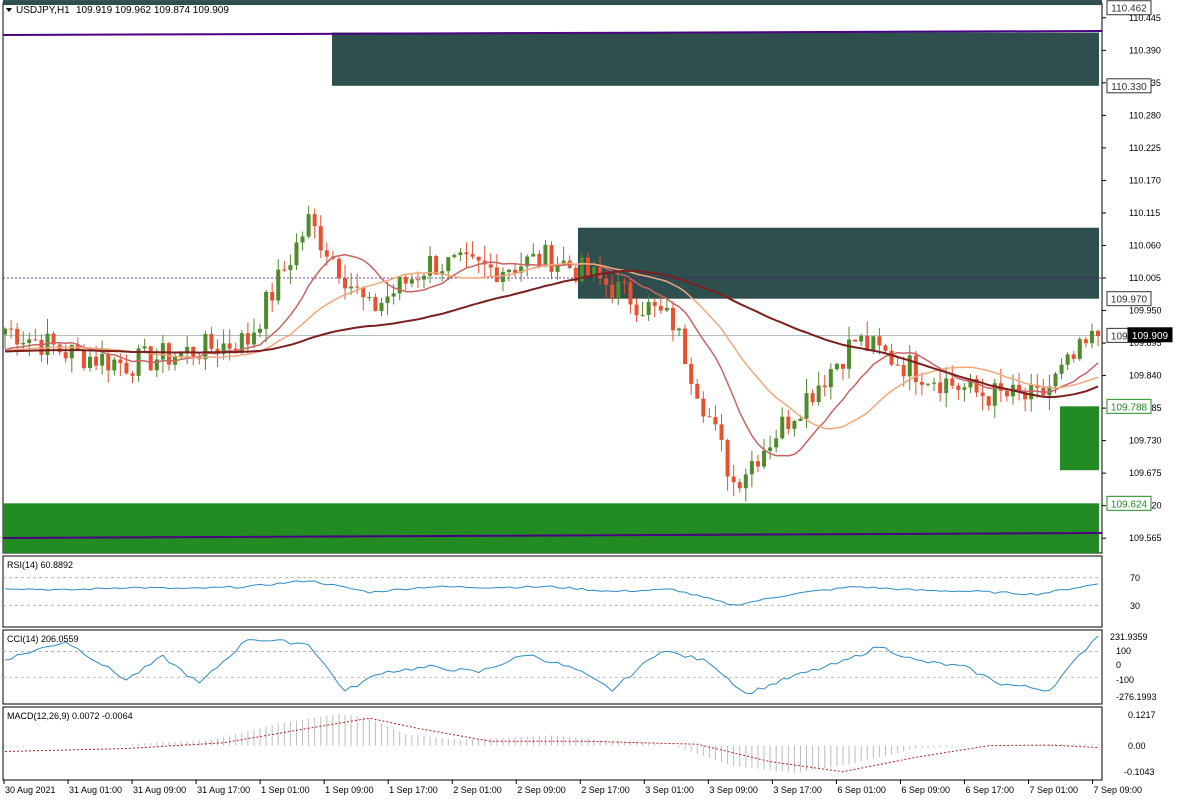  Describe the element at coordinates (1053, 790) in the screenshot. I see `x-tick-label: 7 Sep 01:00` at that location.